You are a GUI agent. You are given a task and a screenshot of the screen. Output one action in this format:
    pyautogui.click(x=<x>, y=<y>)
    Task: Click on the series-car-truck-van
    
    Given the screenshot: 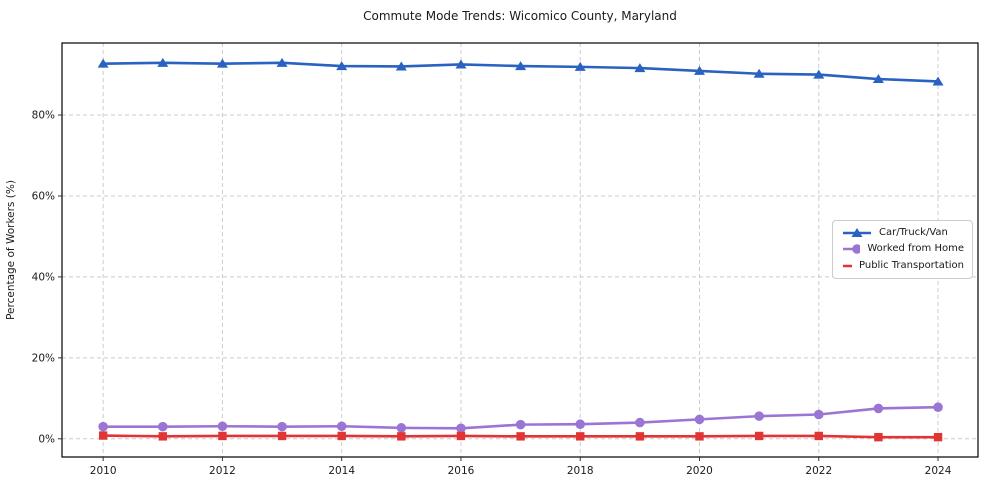 What is the action you would take?
    pyautogui.click(x=520, y=71)
    